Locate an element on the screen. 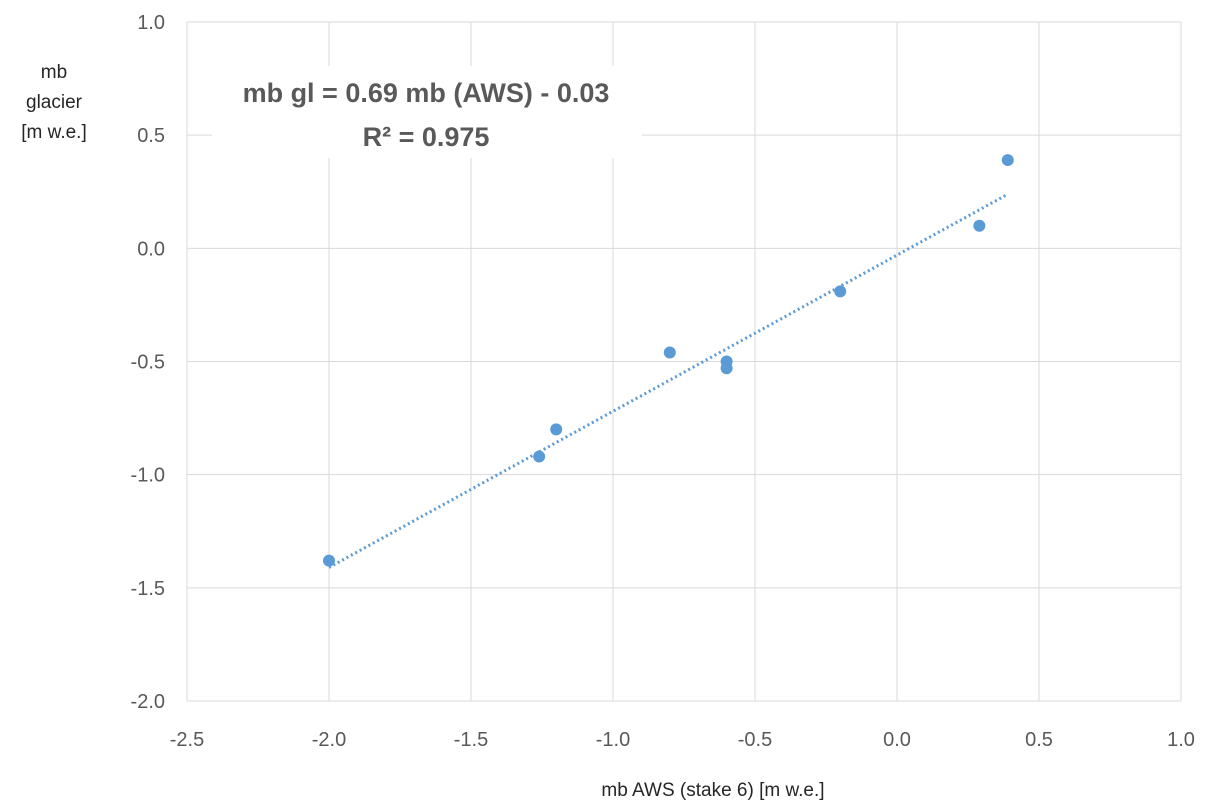 This screenshot has width=1207, height=809. y-tick-labels: 1.0 0.5 0.0 -0.5 -1.0 -1.5 -2.0 is located at coordinates (148, 362).